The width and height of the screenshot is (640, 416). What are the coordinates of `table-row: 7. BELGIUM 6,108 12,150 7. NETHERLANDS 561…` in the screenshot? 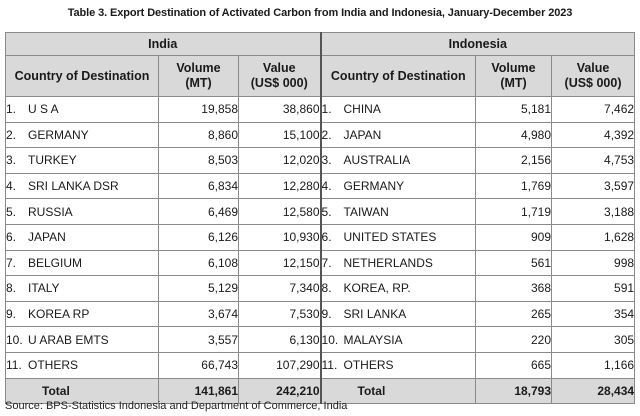 It's located at (320, 263).